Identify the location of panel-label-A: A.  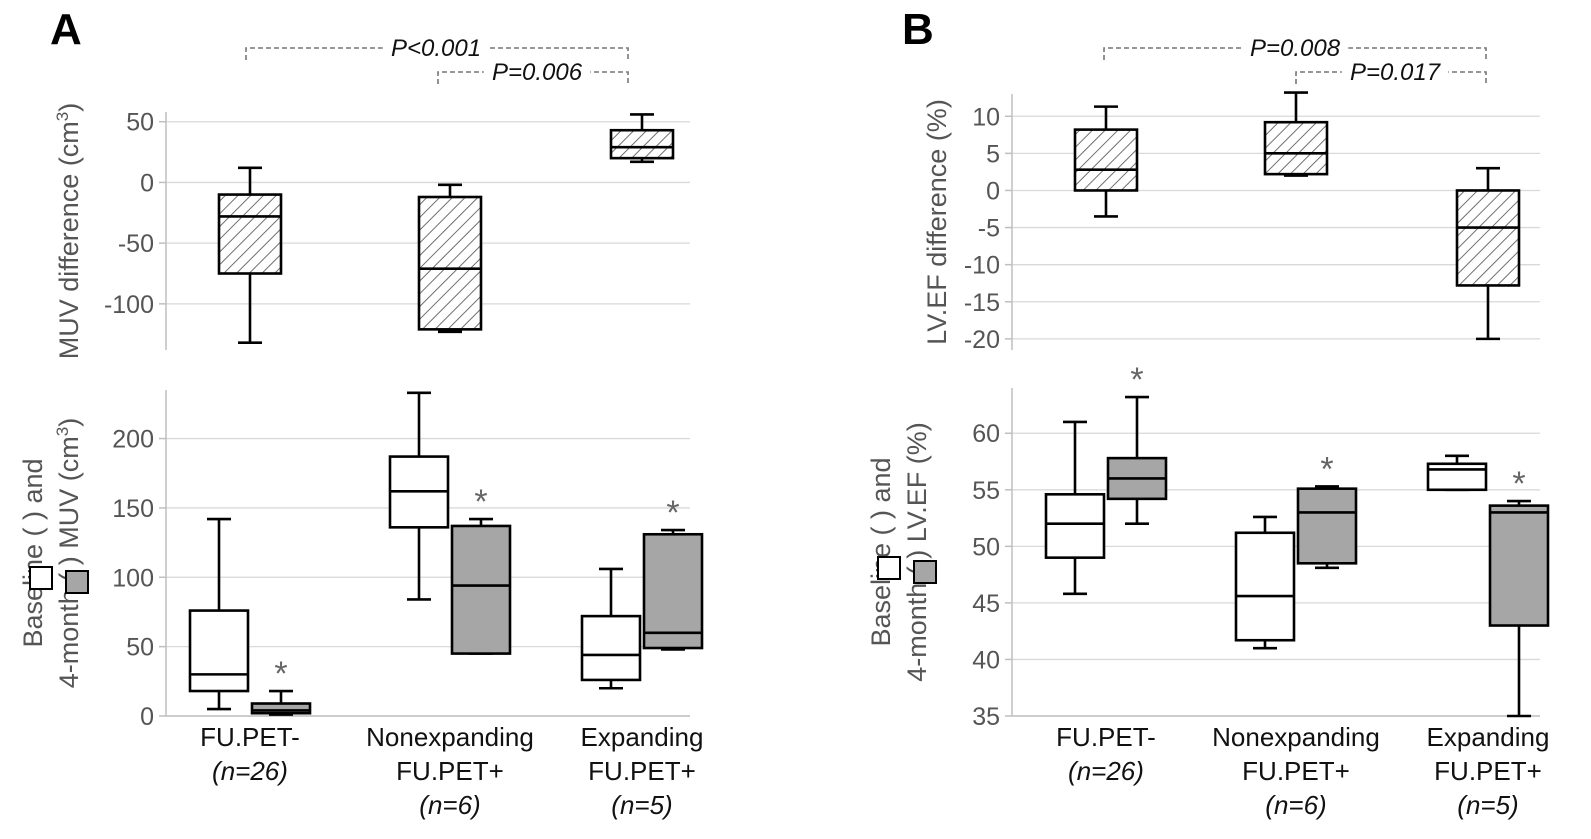
(66, 29).